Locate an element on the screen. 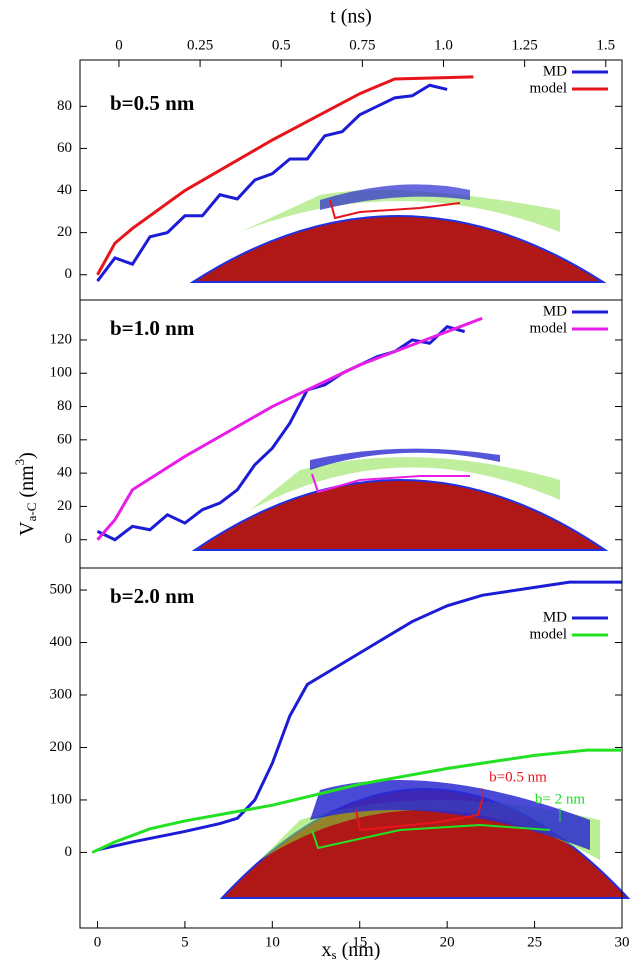  x-tick-label: 20 is located at coordinates (447, 942).